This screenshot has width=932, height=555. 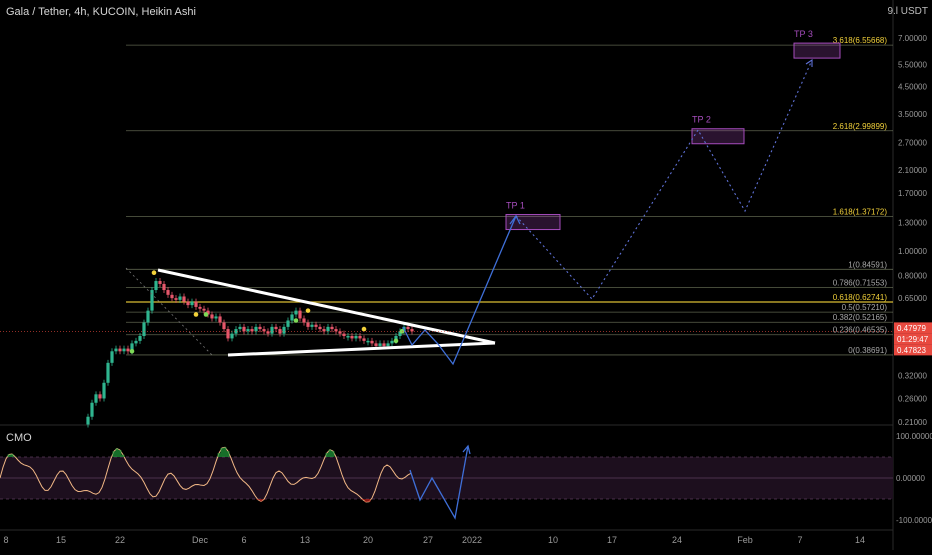 What do you see at coordinates (19, 438) in the screenshot?
I see `cmo-indicator-label: CMO` at bounding box center [19, 438].